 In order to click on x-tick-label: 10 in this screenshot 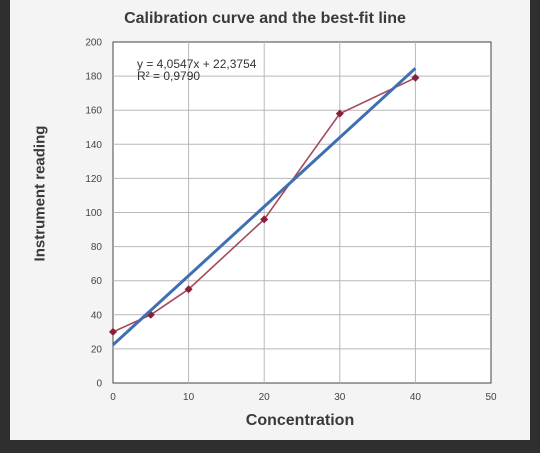, I will do `click(189, 397)`.